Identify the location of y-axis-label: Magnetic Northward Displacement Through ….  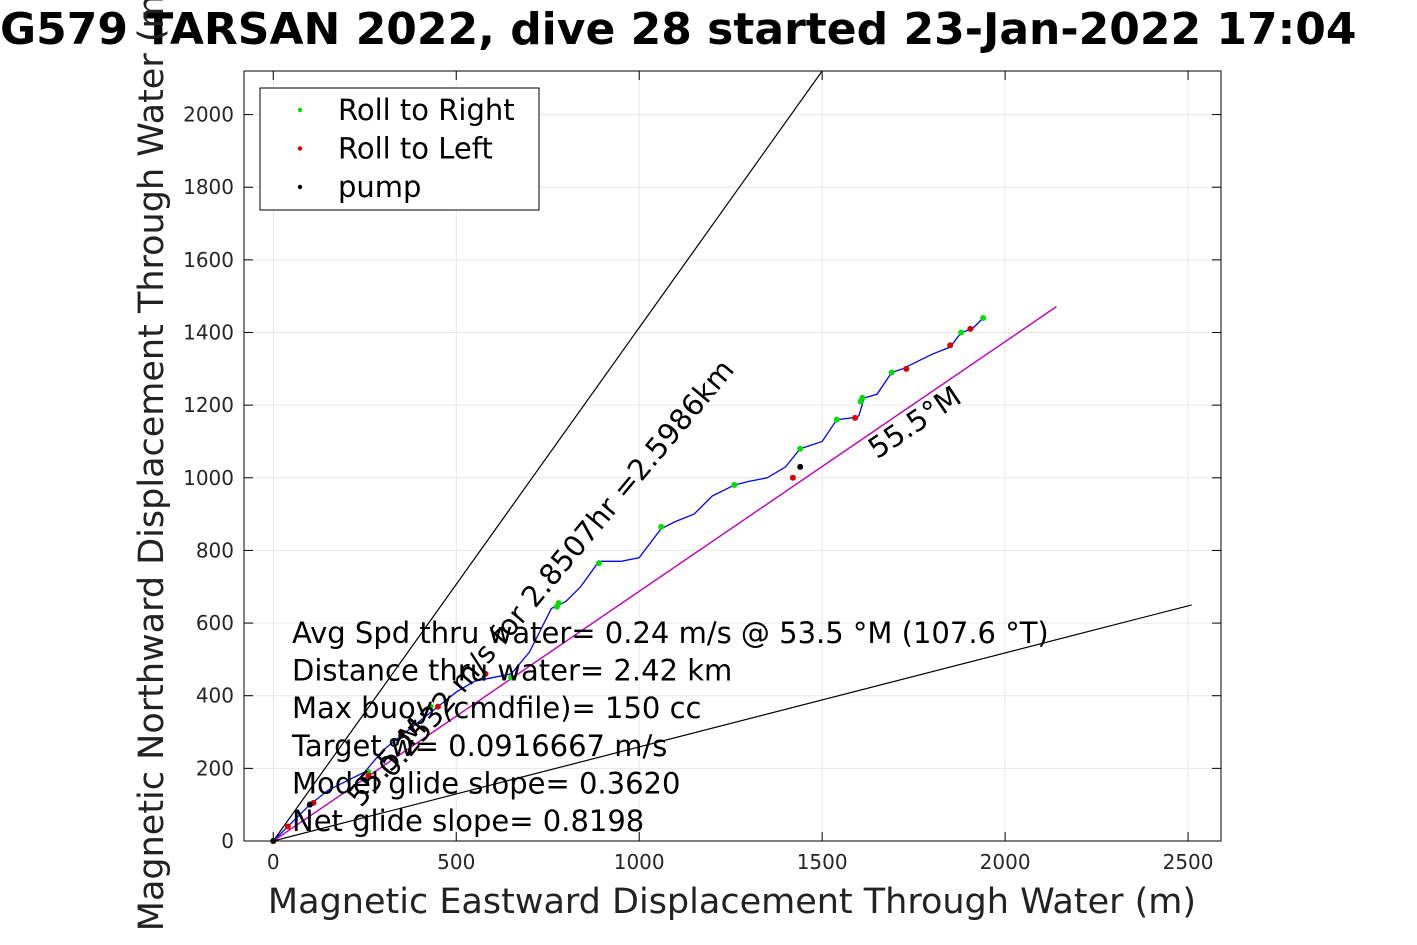
(152, 465).